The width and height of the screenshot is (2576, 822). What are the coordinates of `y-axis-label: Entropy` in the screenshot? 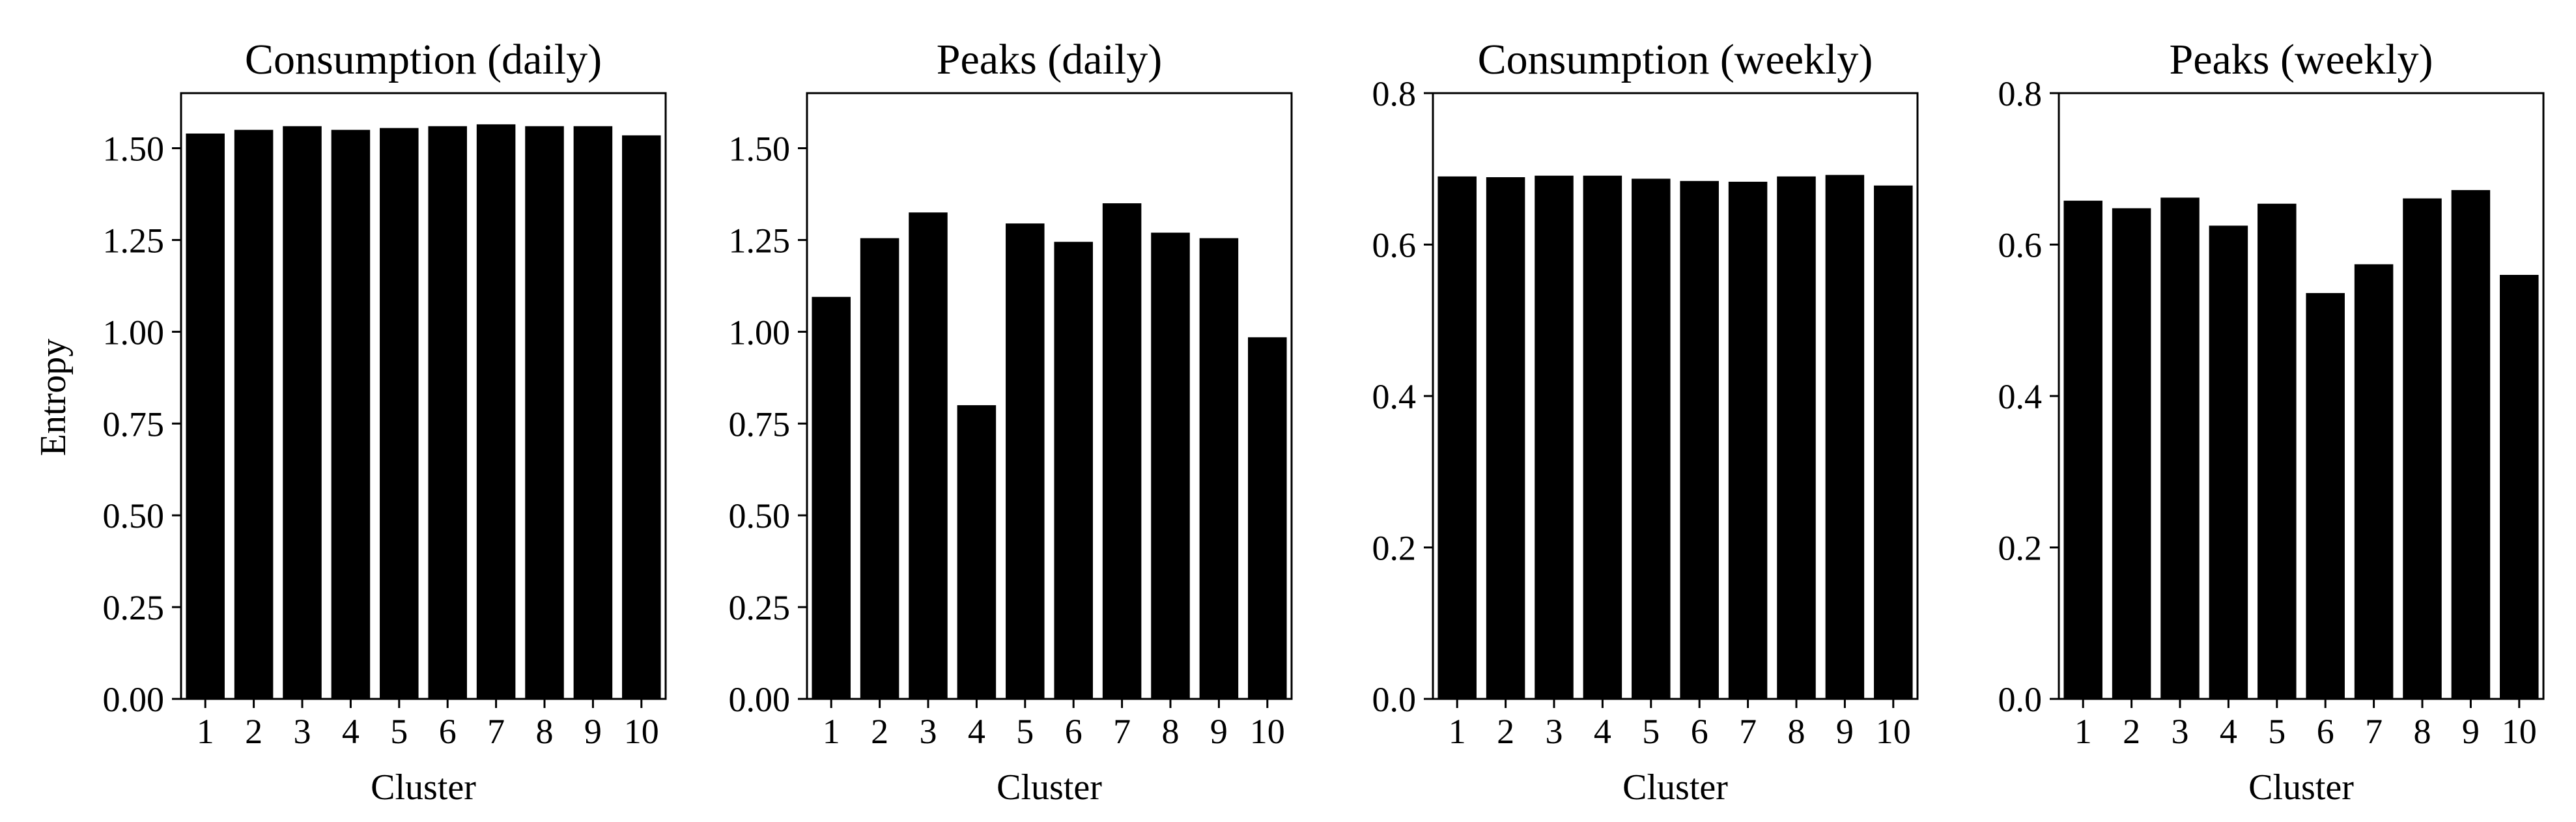 It's located at (53, 397).